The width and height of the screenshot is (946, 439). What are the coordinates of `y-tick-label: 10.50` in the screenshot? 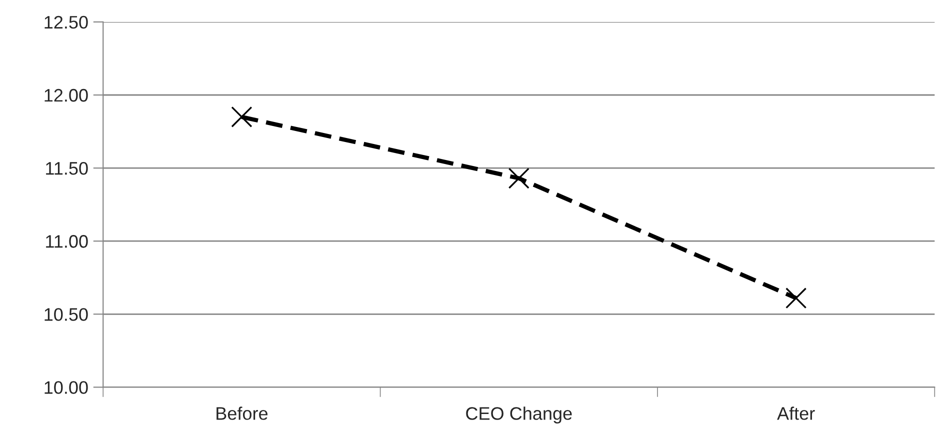 It's located at (66, 314).